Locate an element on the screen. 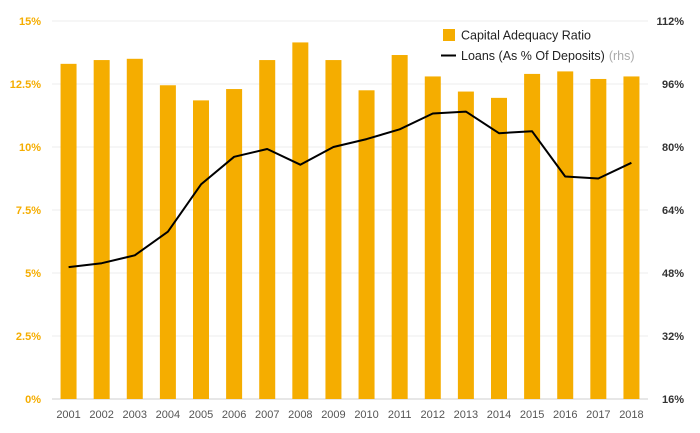 Image resolution: width=700 pixels, height=433 pixels. x-tick-label: 2001 is located at coordinates (68, 415).